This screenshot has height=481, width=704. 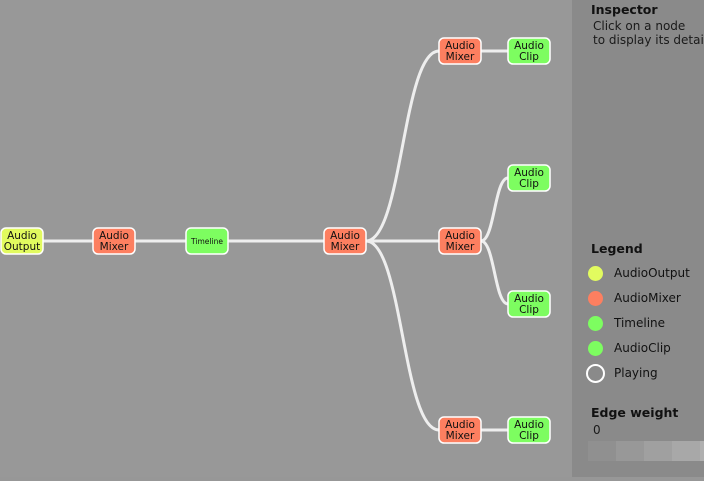 I want to click on legend-label: AudioOutput, so click(x=652, y=273).